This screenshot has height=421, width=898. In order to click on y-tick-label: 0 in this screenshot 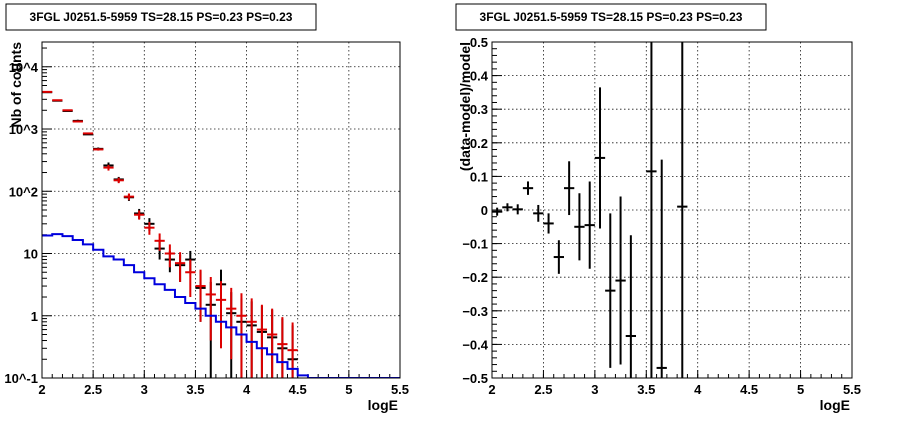, I will do `click(484, 210)`.